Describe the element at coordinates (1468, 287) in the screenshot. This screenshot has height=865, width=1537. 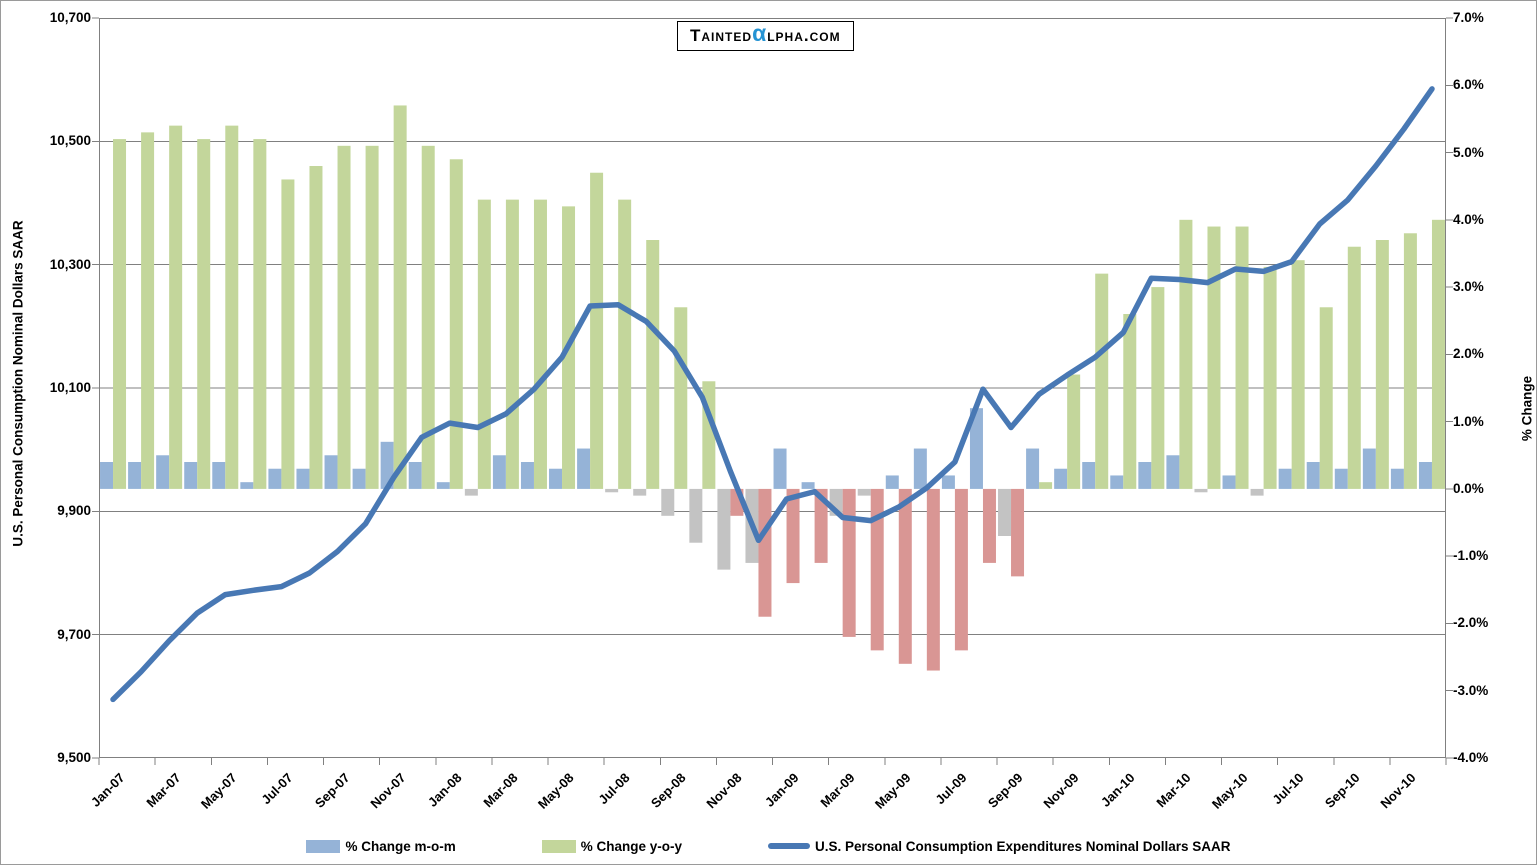
I see `right-axis-tick-label: 3.0%` at that location.